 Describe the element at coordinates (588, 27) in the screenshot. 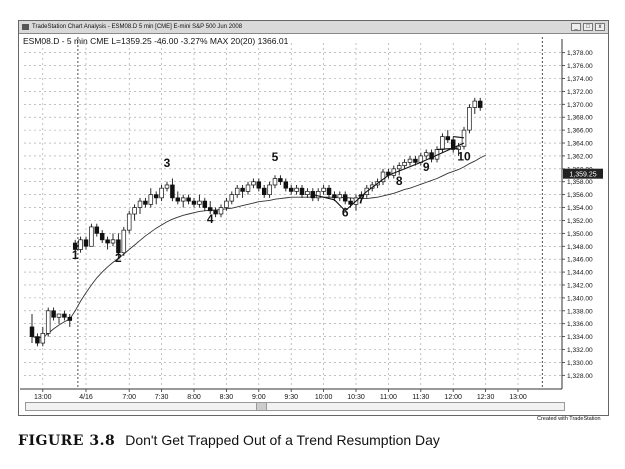

I see `maximize-button: □` at that location.